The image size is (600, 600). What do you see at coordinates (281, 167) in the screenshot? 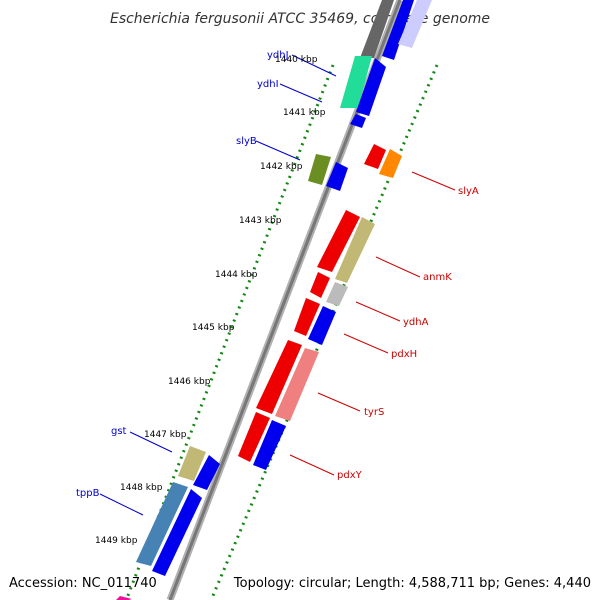
I see `tick-label: 1442 kbp` at bounding box center [281, 167].